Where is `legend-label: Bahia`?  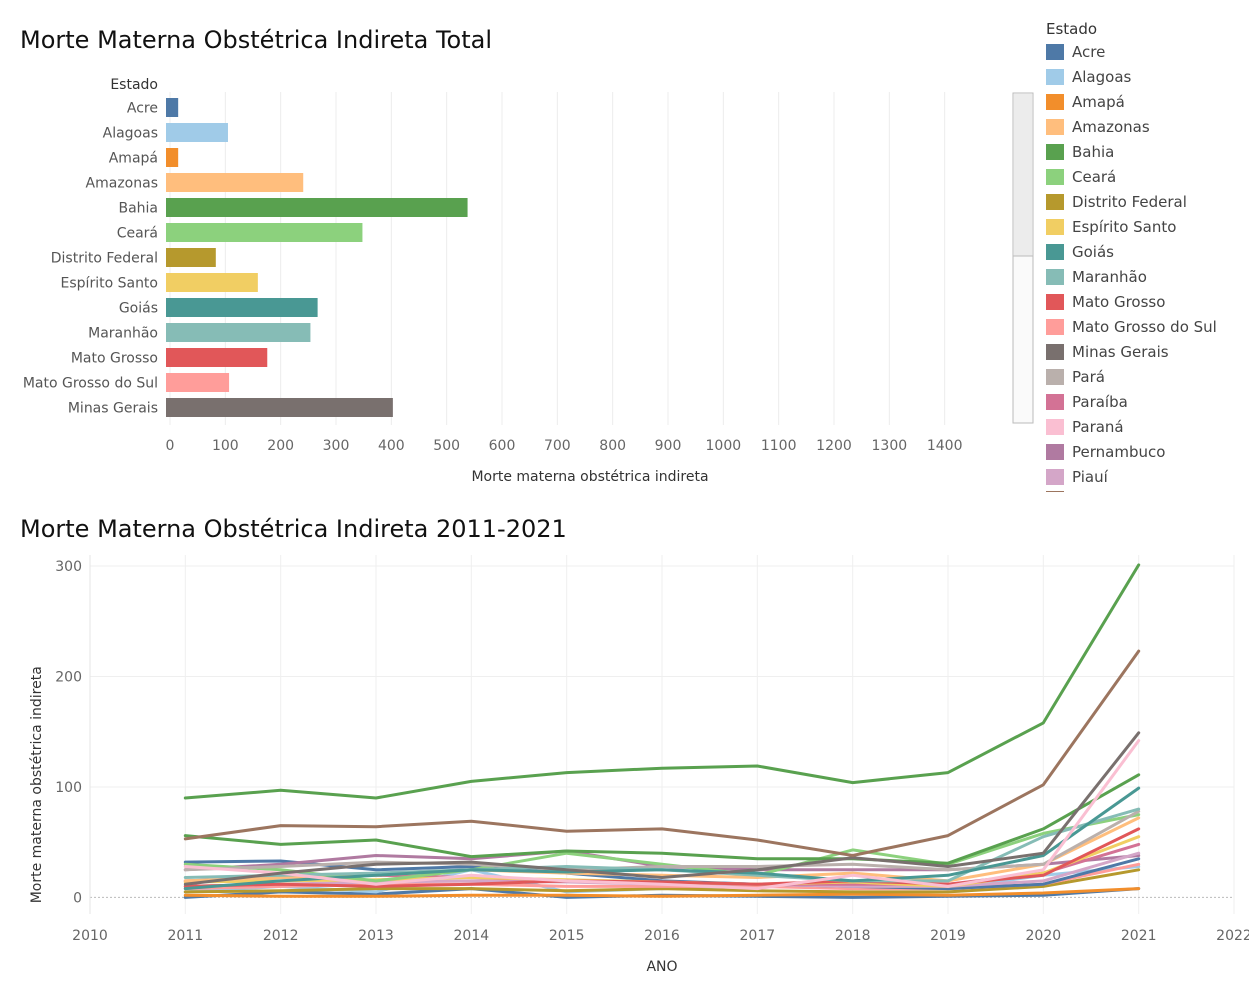 legend-label: Bahia is located at coordinates (1093, 152).